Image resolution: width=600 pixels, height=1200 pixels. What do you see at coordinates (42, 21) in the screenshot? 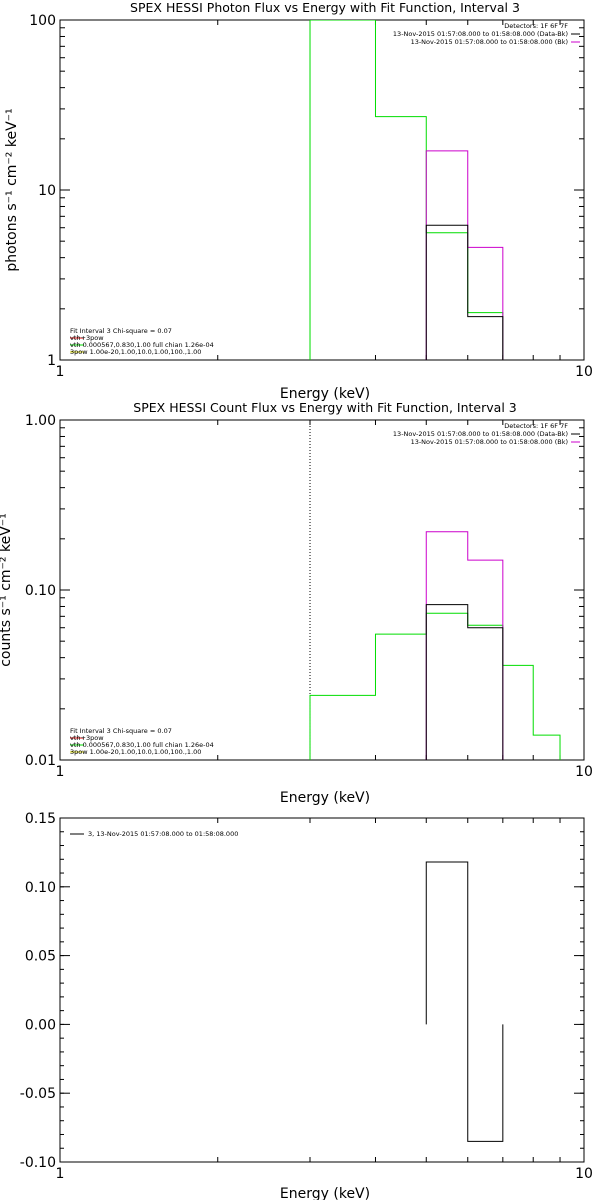
I see `y-tick-label: 100` at bounding box center [42, 21].